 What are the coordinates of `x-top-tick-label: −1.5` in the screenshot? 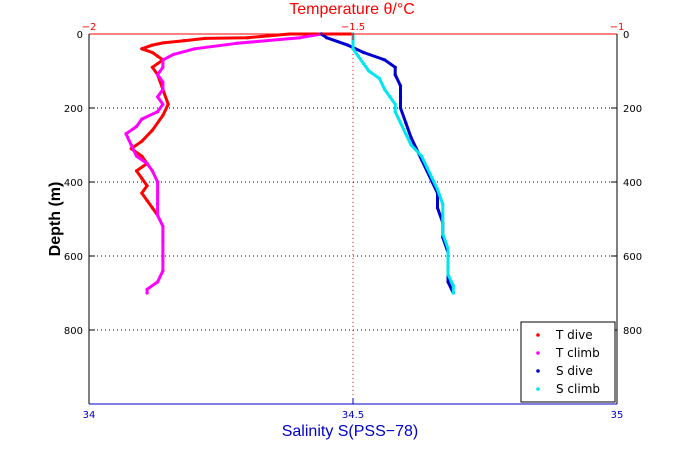 It's located at (353, 27).